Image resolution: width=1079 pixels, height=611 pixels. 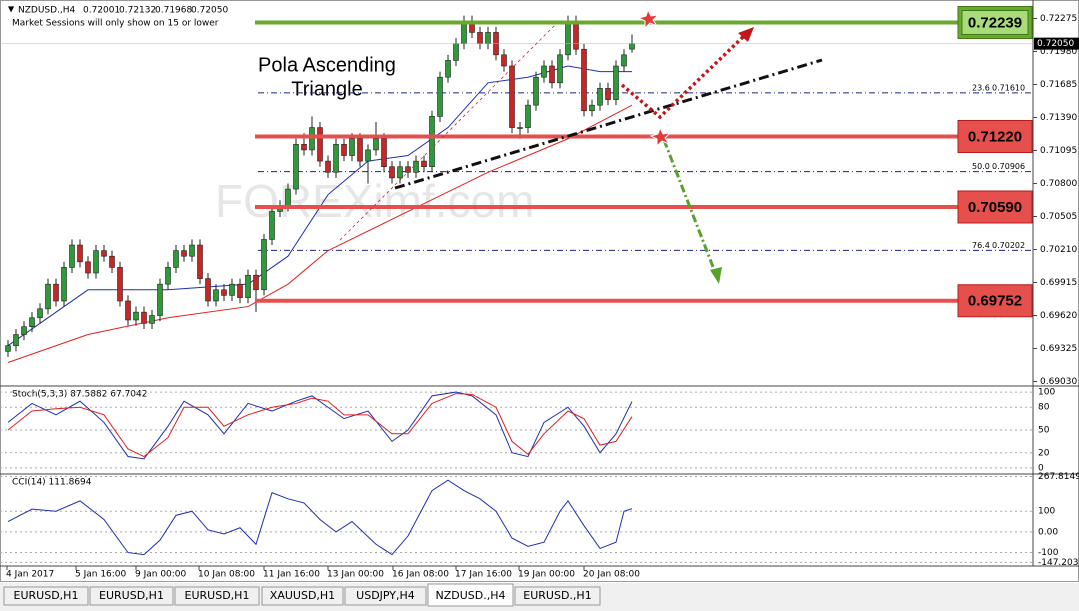 I want to click on ohlc-open: 0.72001, so click(x=101, y=11).